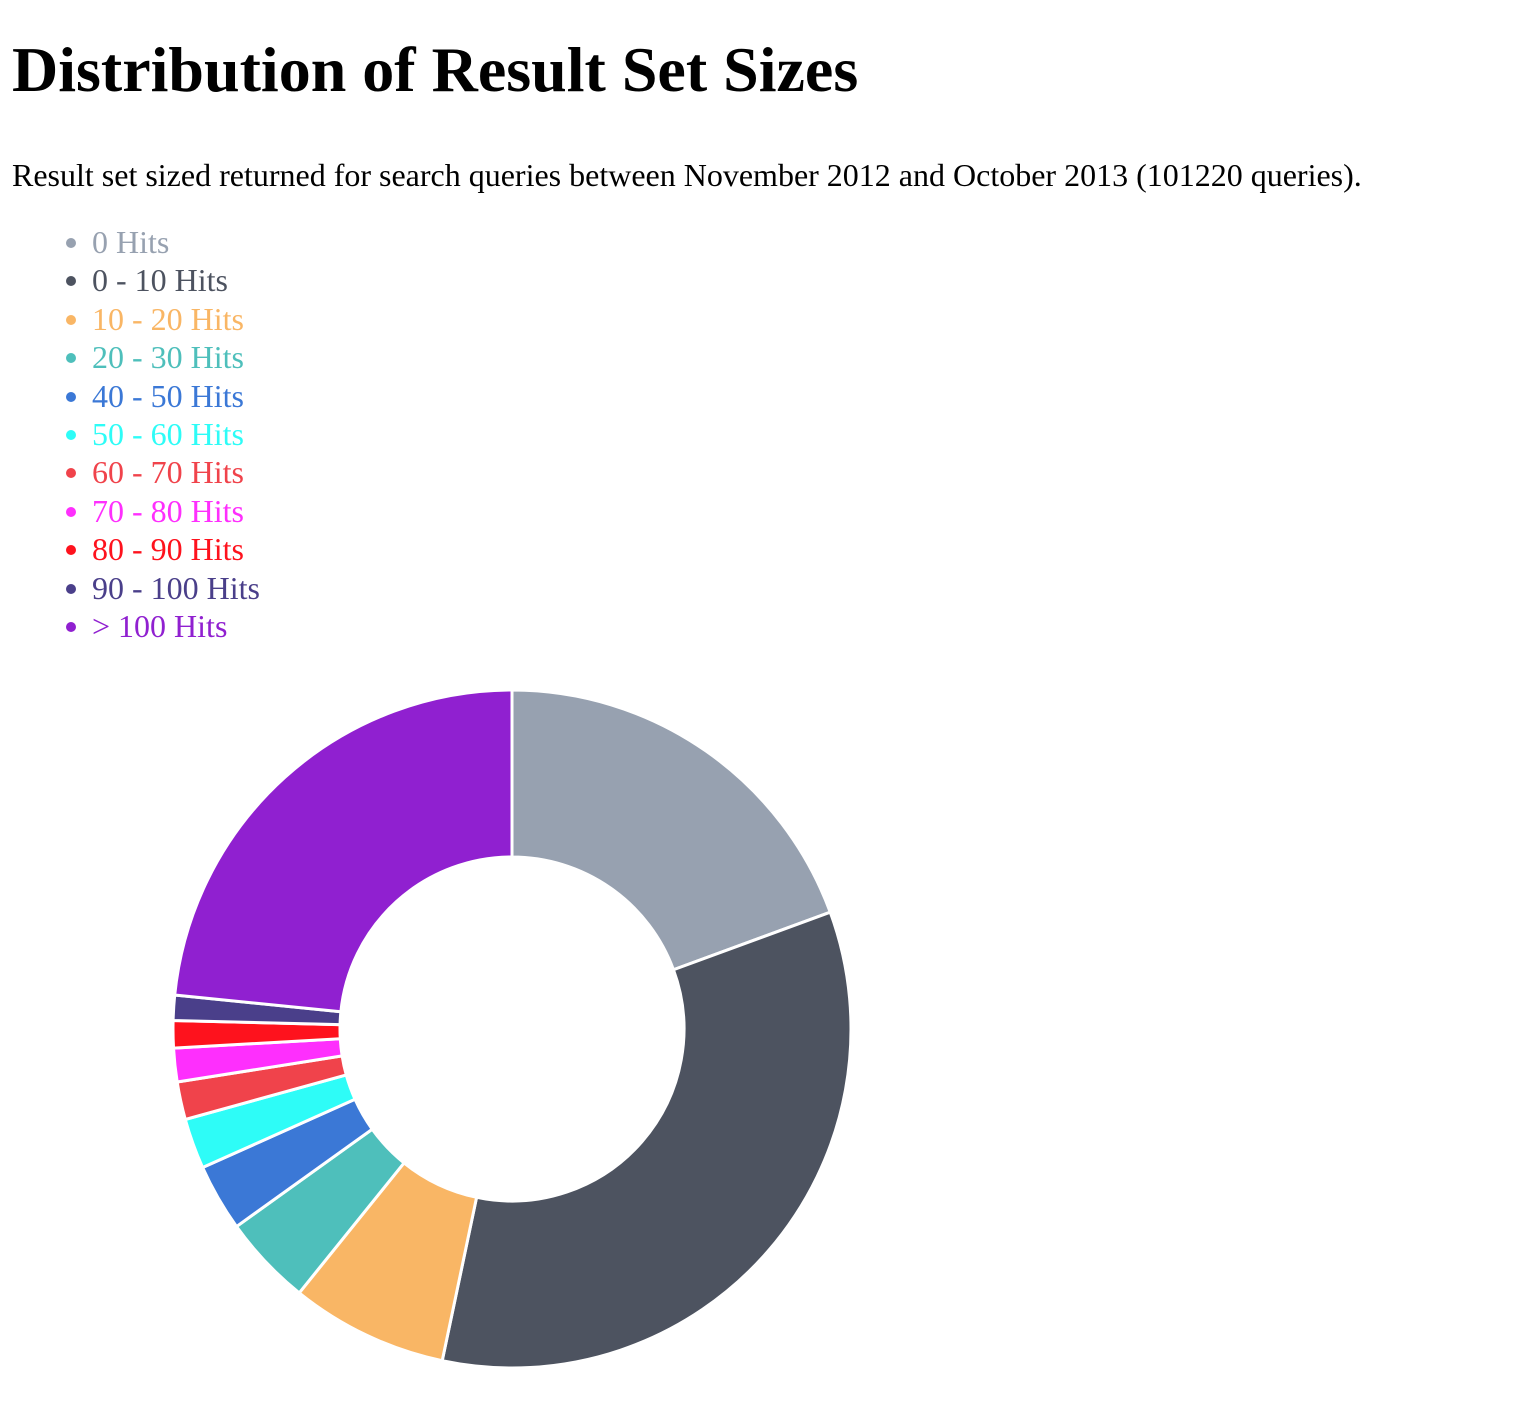 The height and width of the screenshot is (1406, 1522). I want to click on legend-label: 60 - 70 Hits, so click(168, 472).